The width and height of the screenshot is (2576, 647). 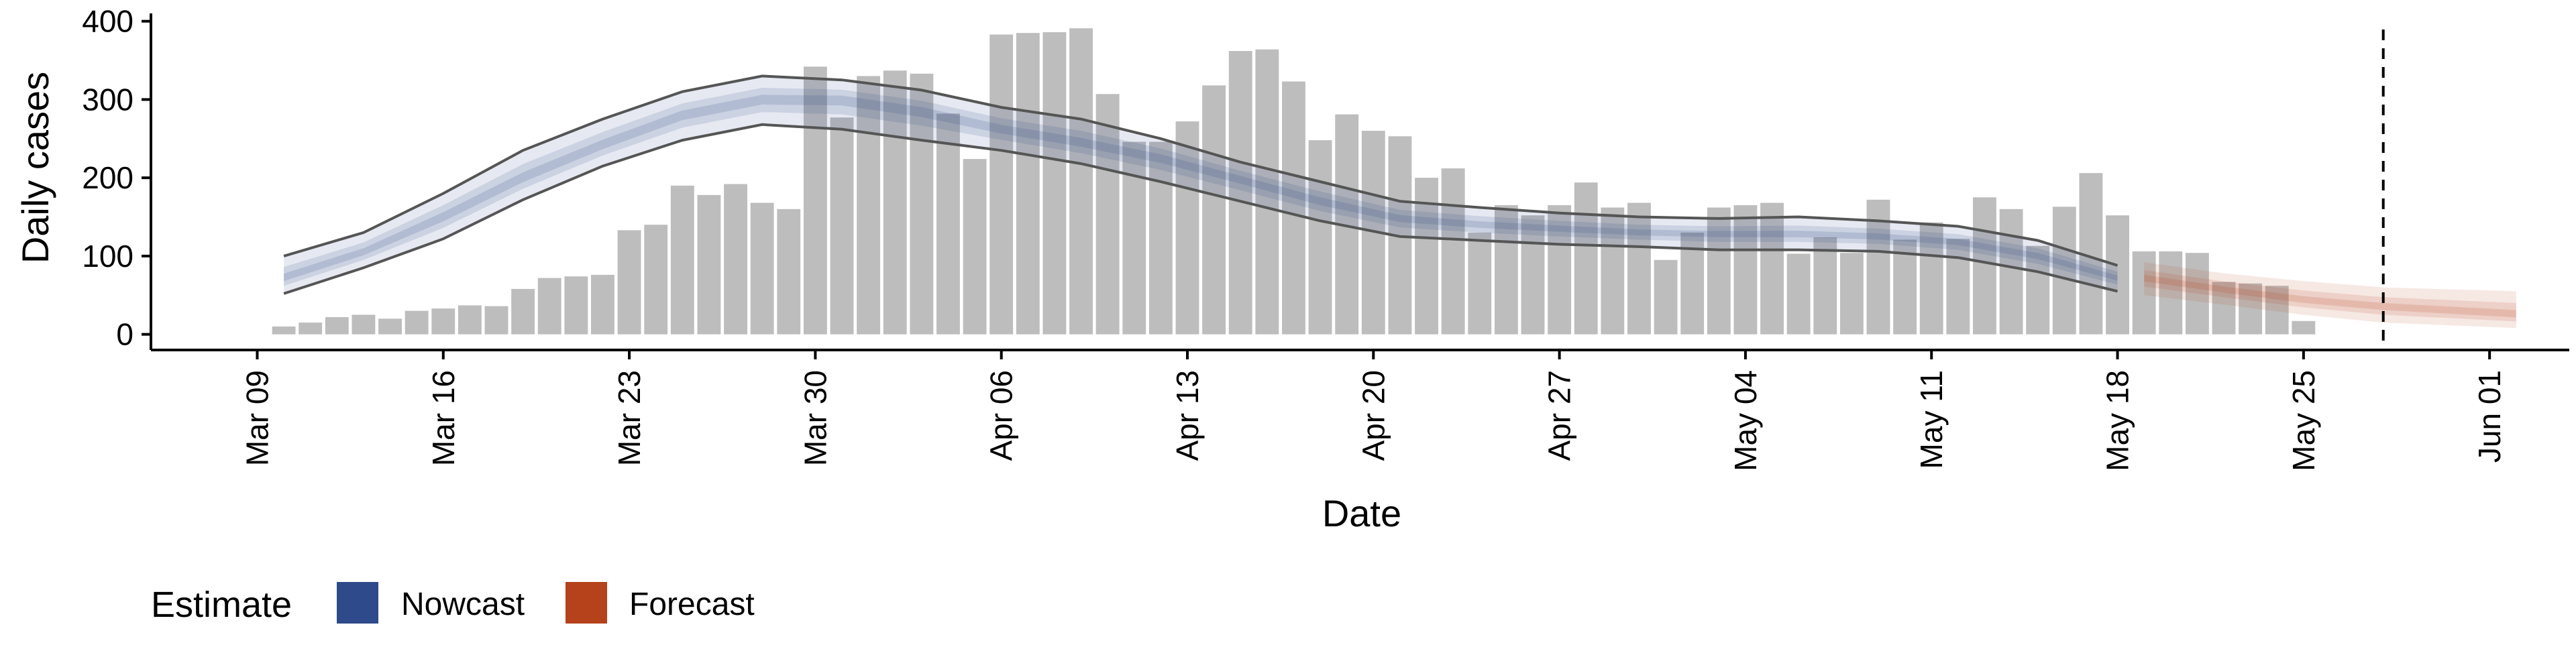 I want to click on x-axis-title: Date, so click(x=1361, y=513).